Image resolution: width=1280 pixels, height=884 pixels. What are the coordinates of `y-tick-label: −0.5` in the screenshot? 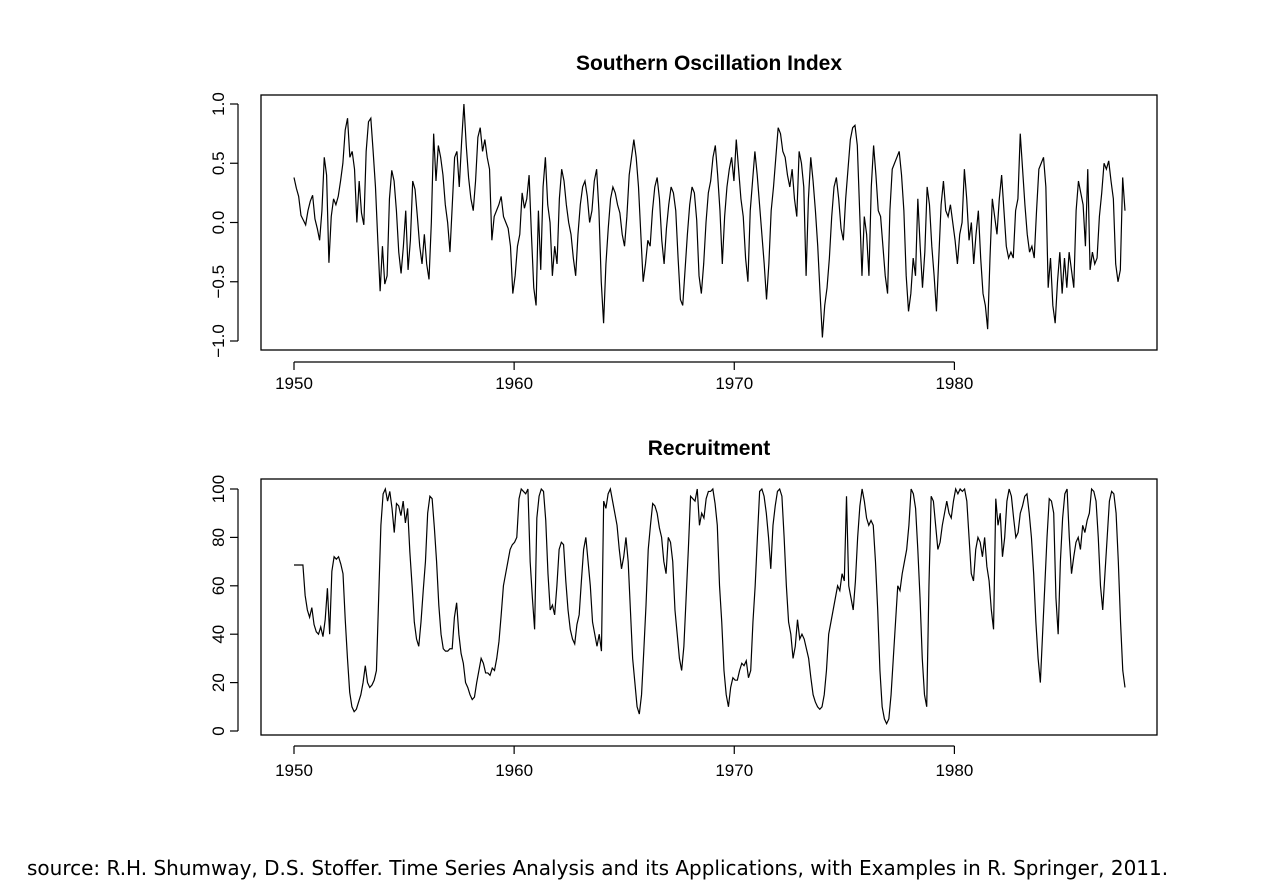 It's located at (218, 282).